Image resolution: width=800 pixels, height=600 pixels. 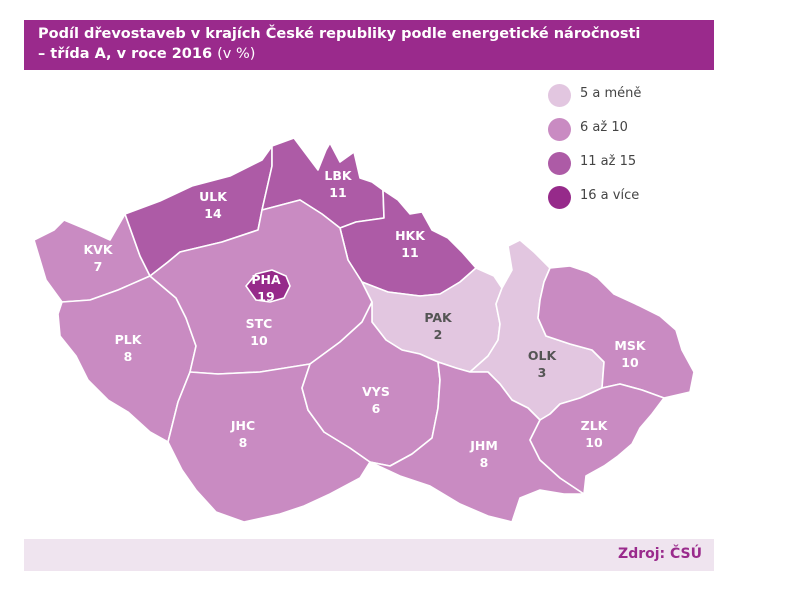 I want to click on region-code-label: HKK, so click(x=410, y=235).